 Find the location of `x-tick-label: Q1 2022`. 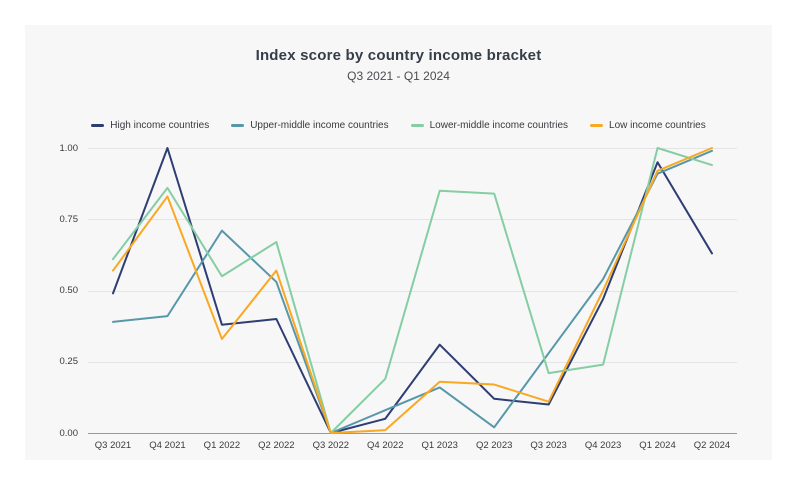

x-tick-label: Q1 2022 is located at coordinates (222, 445).